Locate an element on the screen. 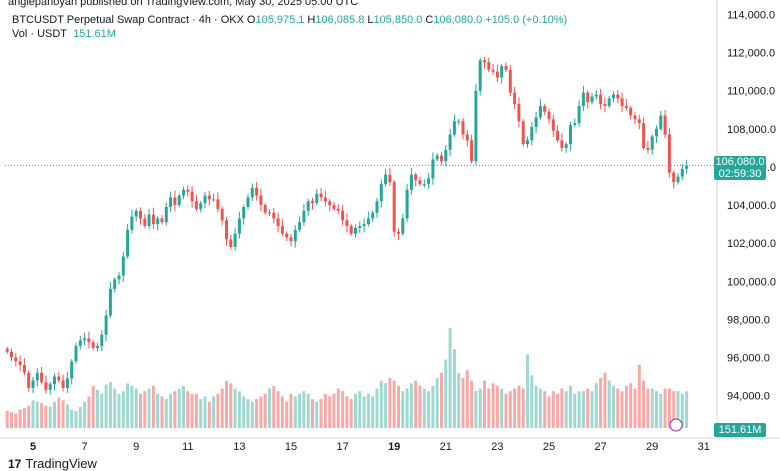  y-tick-label: 110,000.0 is located at coordinates (751, 92).